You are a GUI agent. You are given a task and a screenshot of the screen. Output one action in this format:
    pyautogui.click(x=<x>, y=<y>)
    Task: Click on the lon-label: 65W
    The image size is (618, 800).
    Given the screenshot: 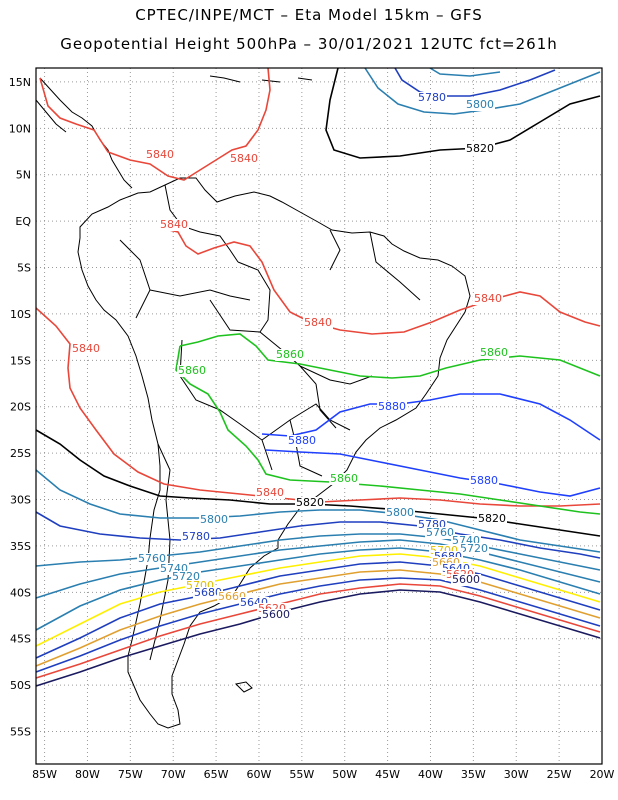 What is the action you would take?
    pyautogui.click(x=216, y=774)
    